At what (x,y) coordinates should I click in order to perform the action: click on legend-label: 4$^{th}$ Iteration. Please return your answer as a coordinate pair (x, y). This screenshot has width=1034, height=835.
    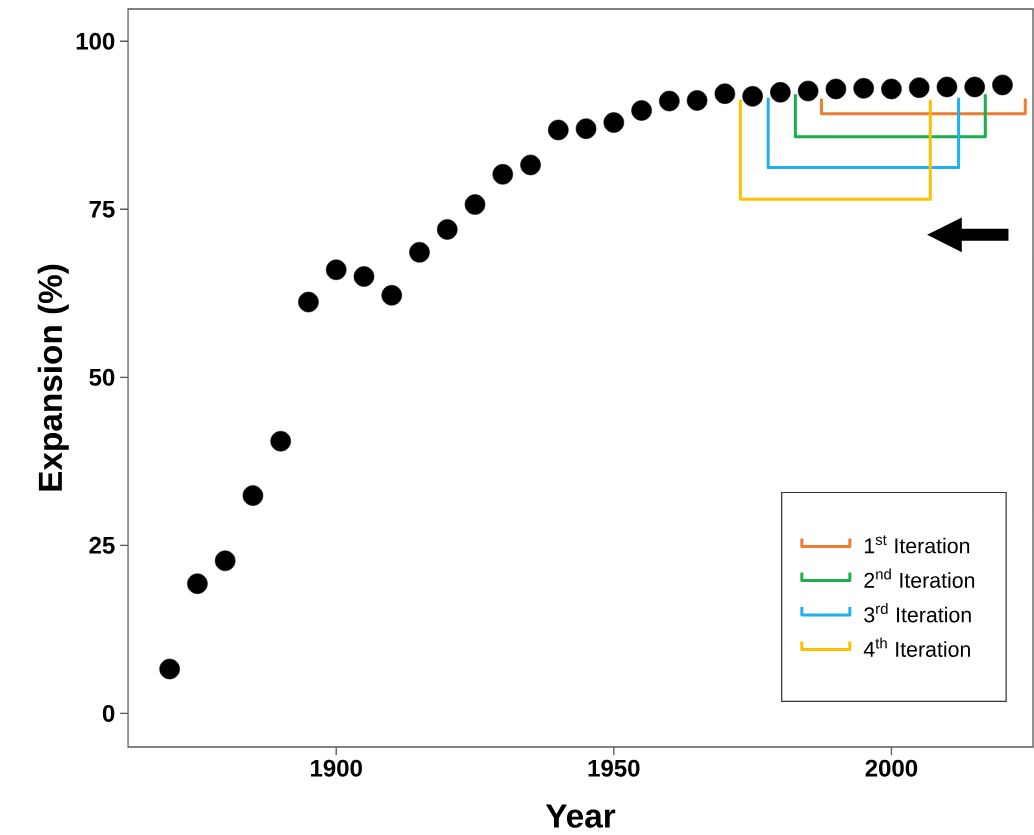
    Looking at the image, I should click on (916, 647).